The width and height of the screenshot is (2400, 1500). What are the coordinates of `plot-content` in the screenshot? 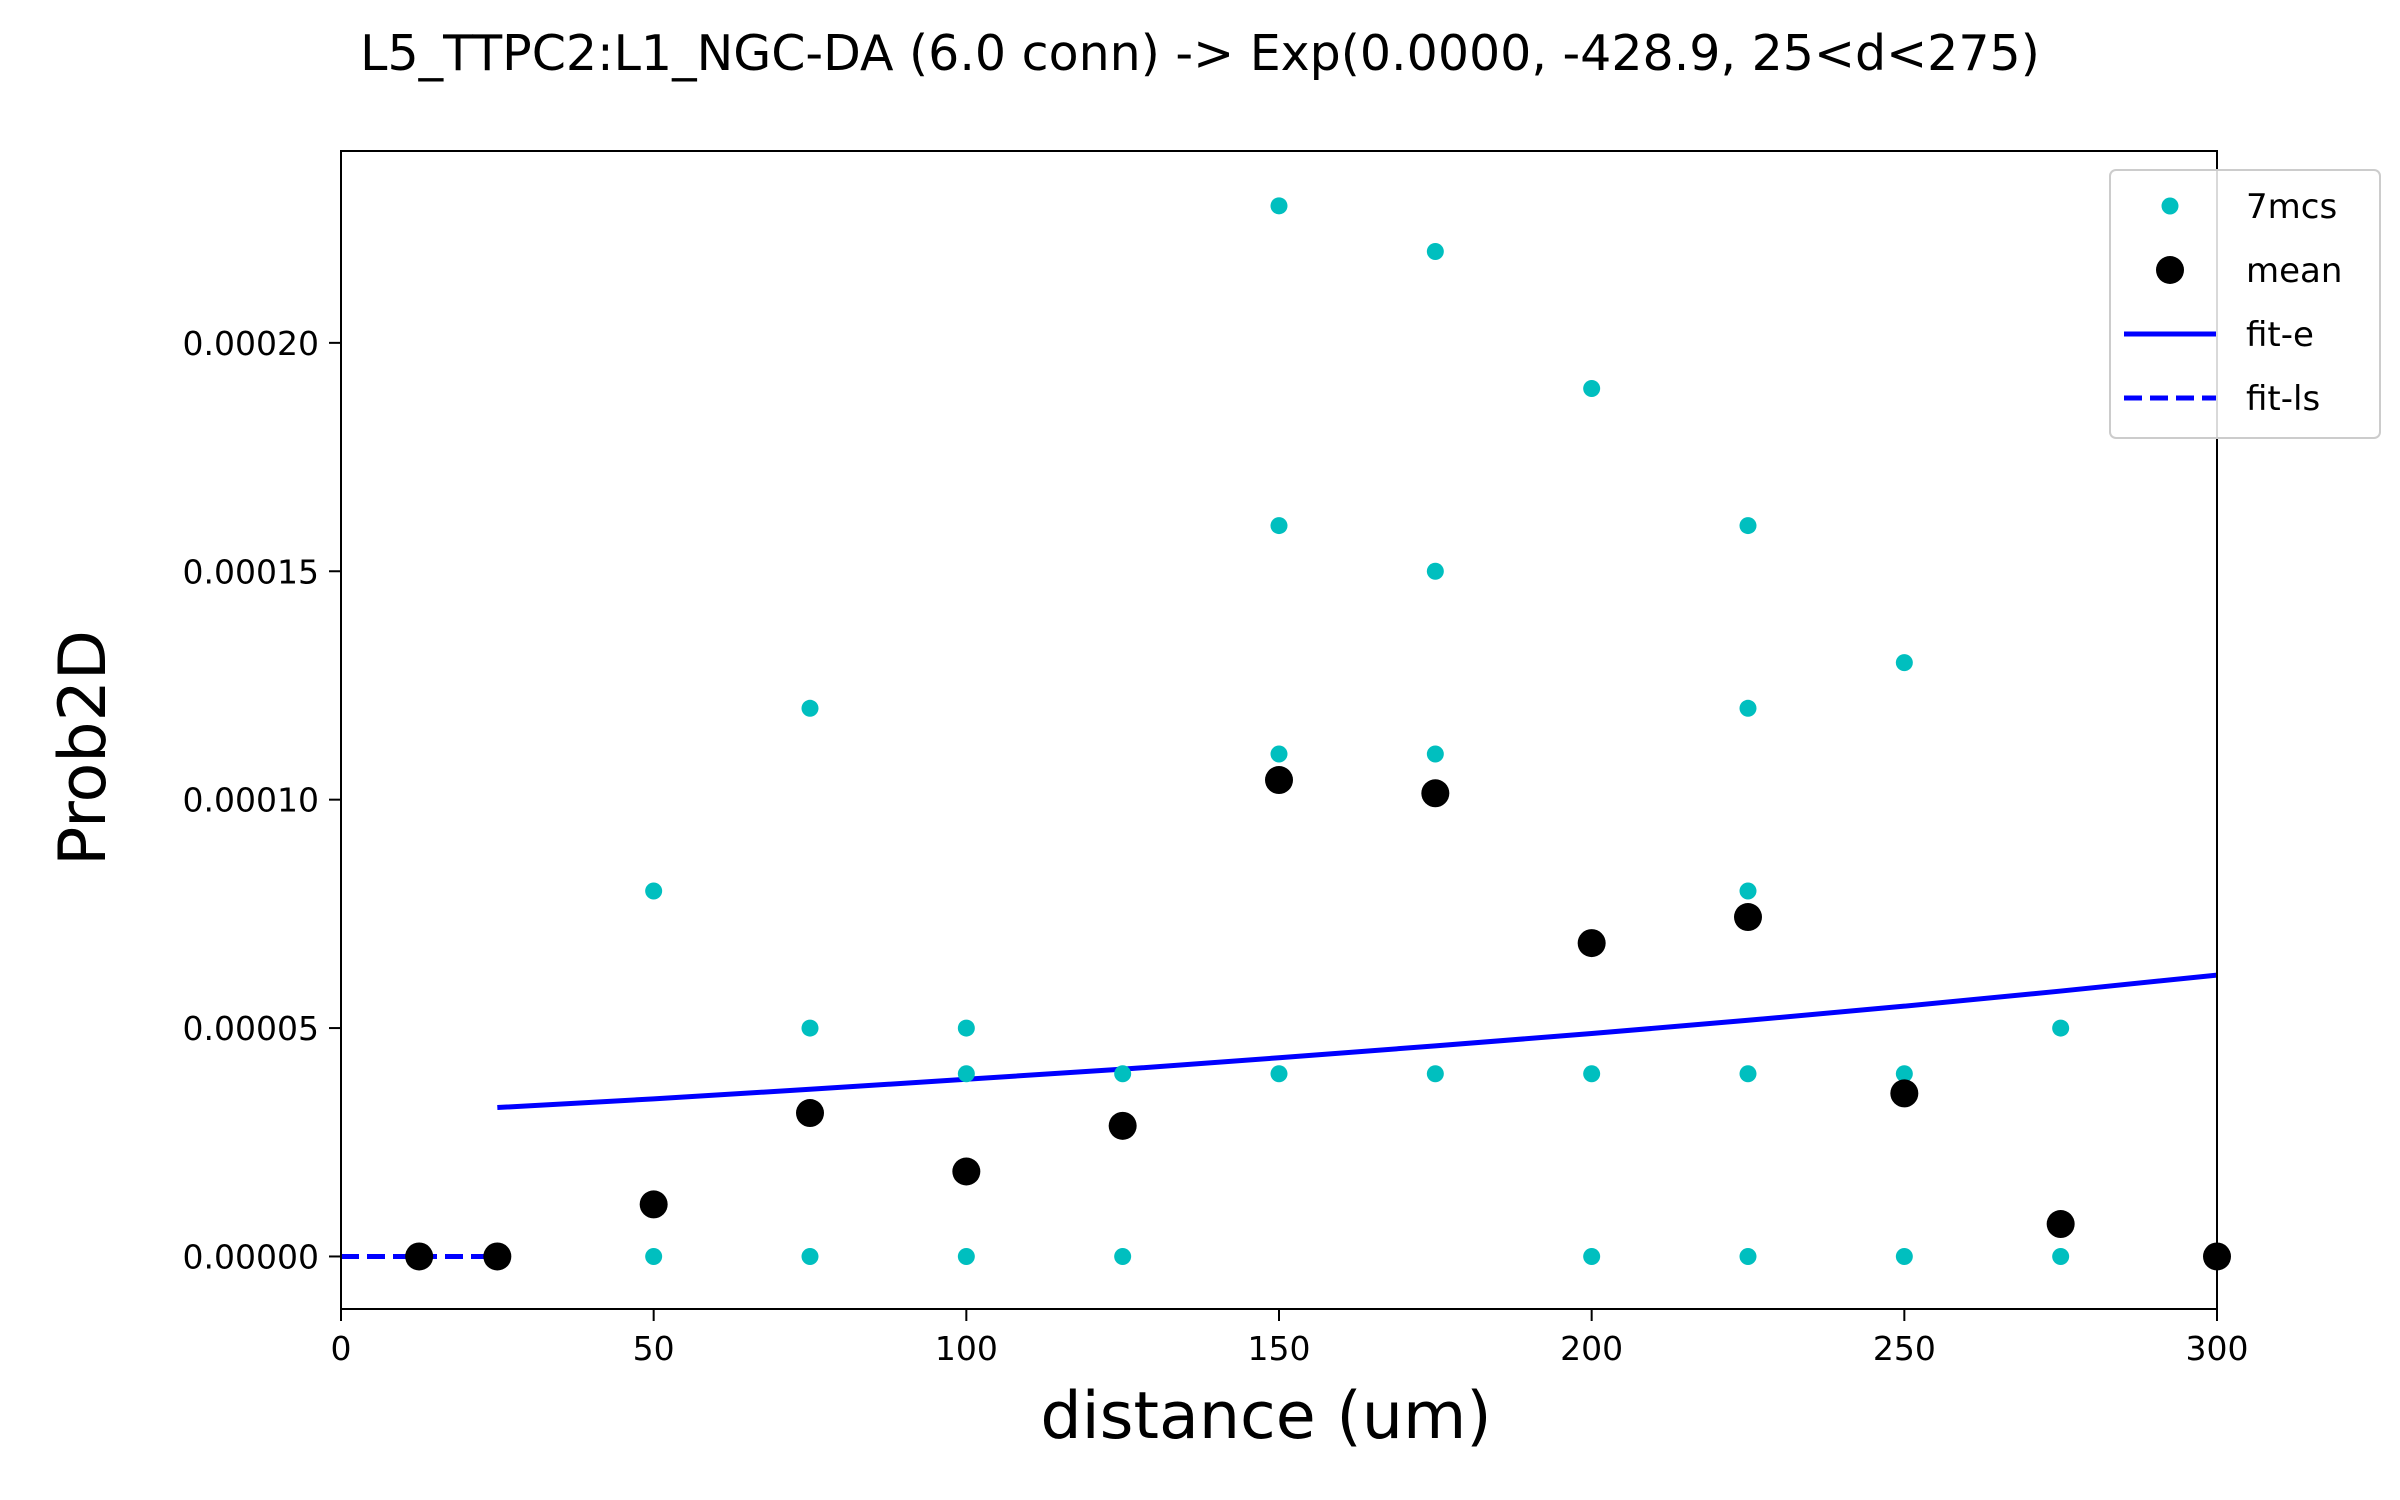 It's located at (1279, 1115).